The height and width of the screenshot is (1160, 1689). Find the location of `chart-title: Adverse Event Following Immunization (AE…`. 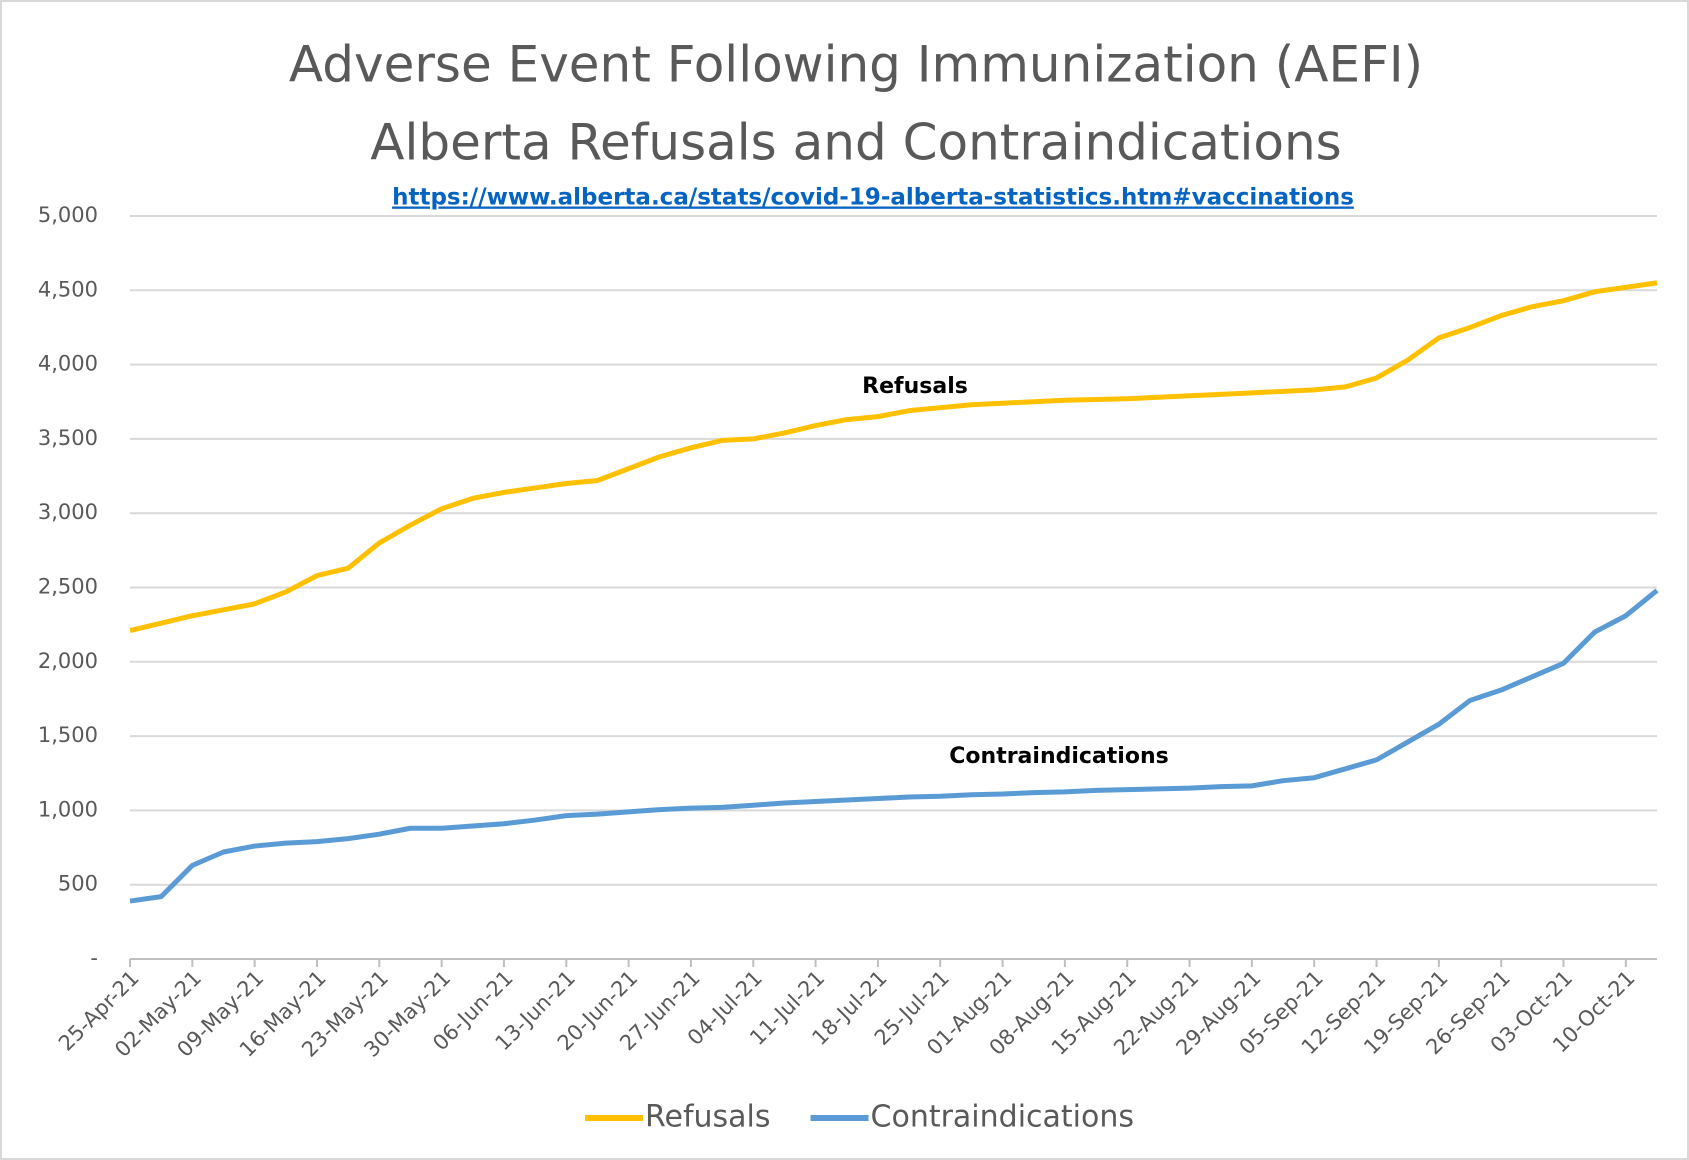

chart-title: Adverse Event Following Immunization (AE… is located at coordinates (856, 65).